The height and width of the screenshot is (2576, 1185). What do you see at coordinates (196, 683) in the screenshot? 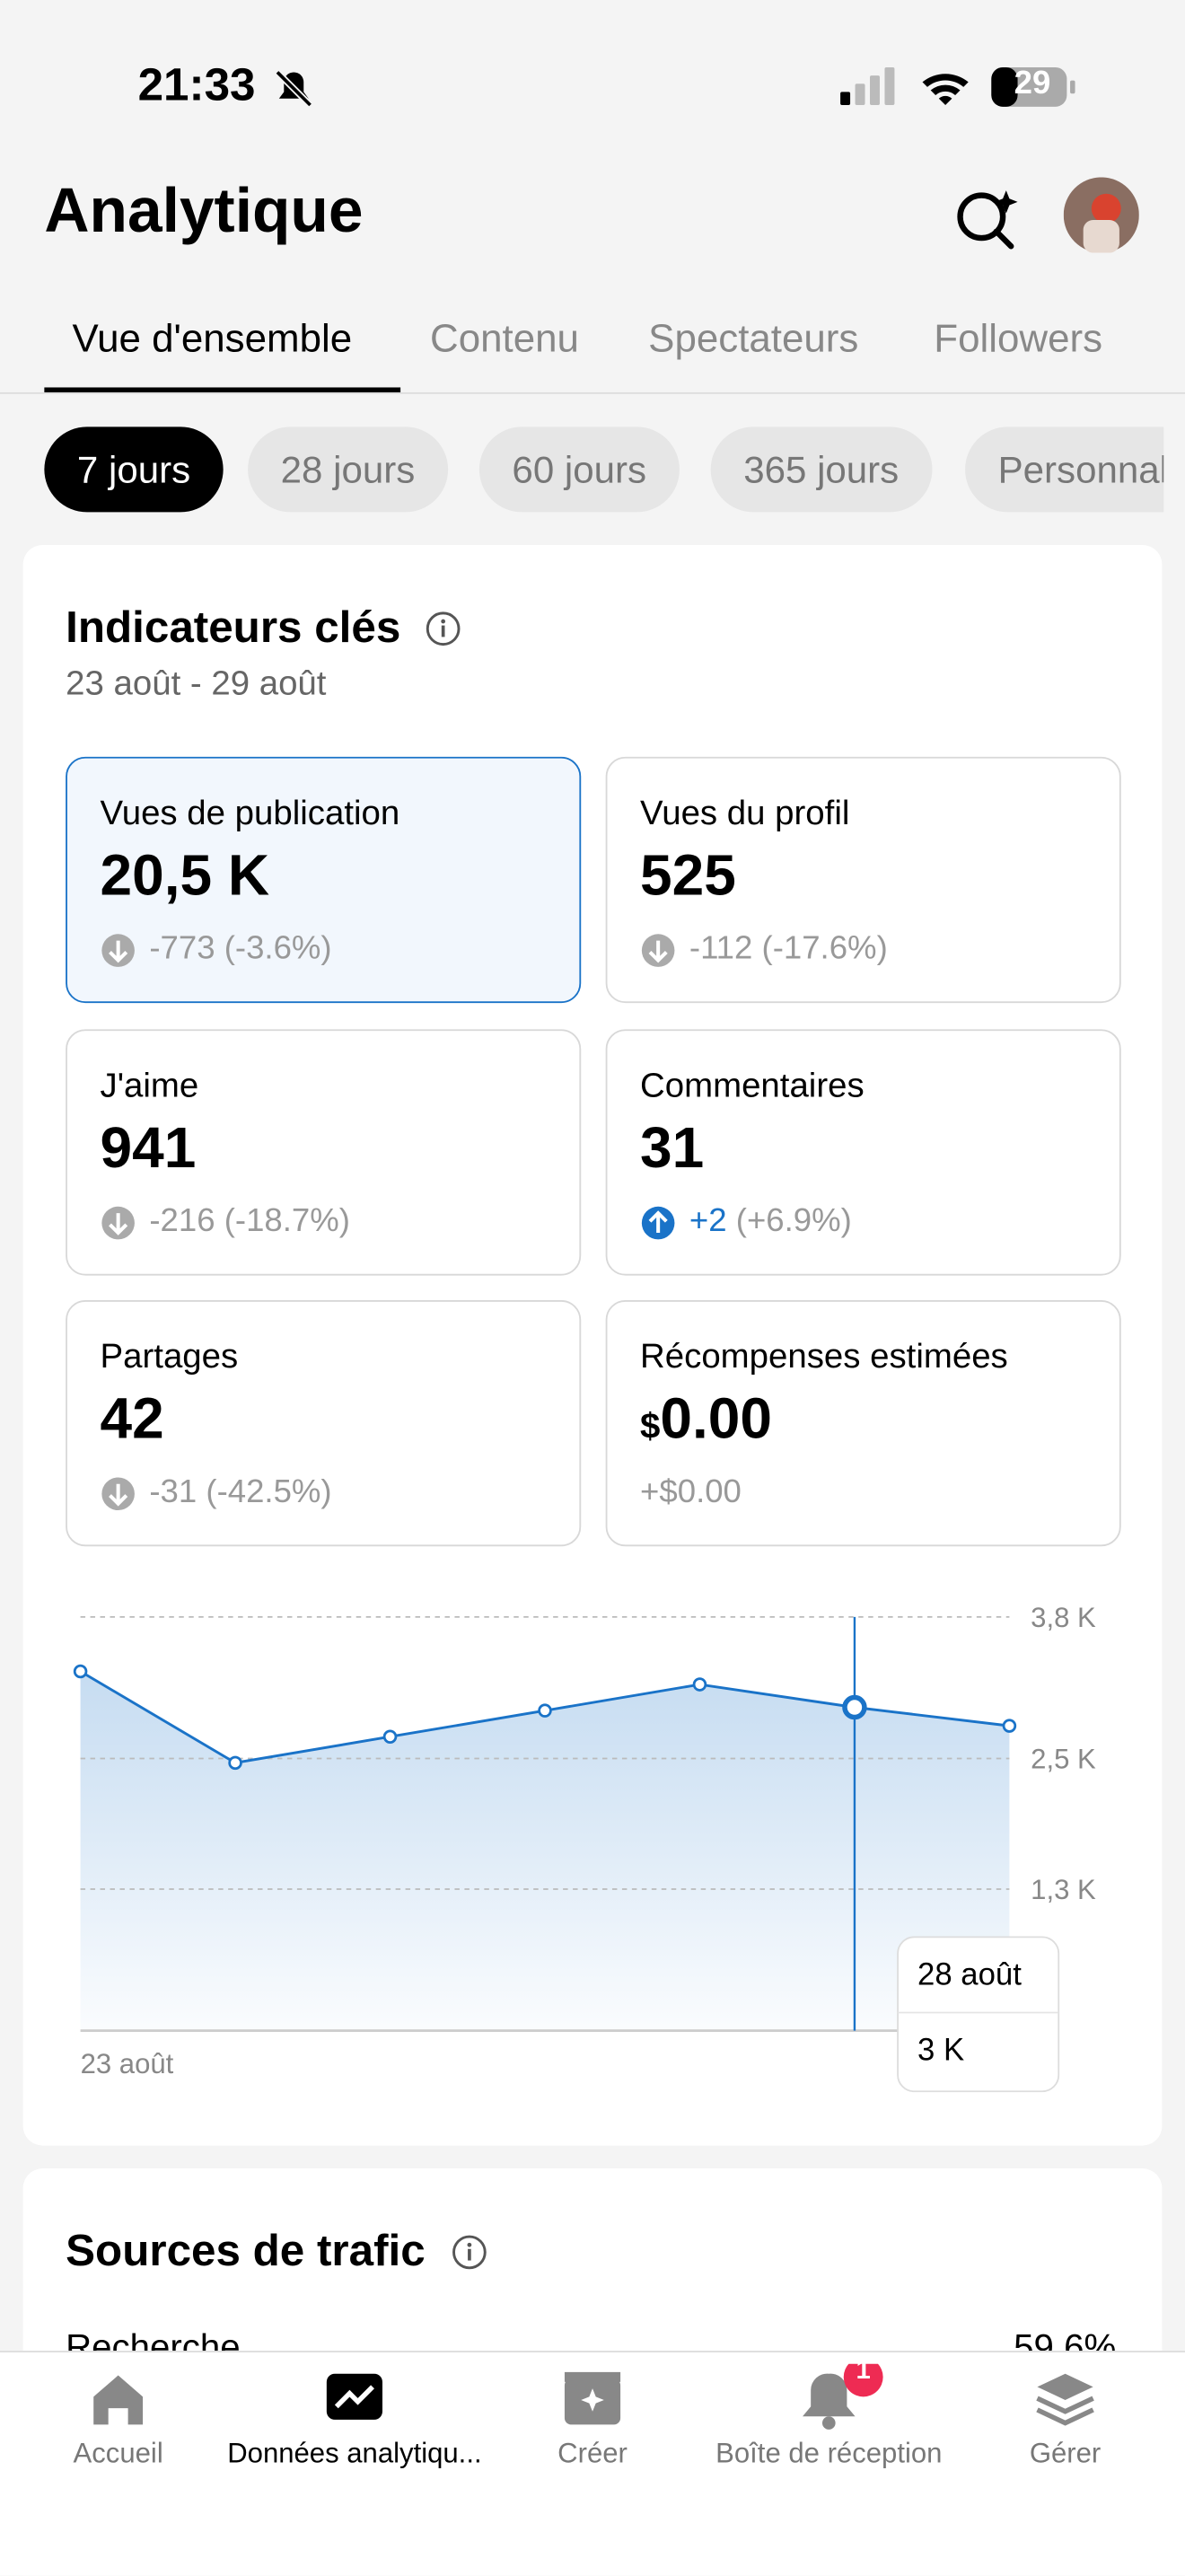
I see `date-range: 23 août - 29 août` at bounding box center [196, 683].